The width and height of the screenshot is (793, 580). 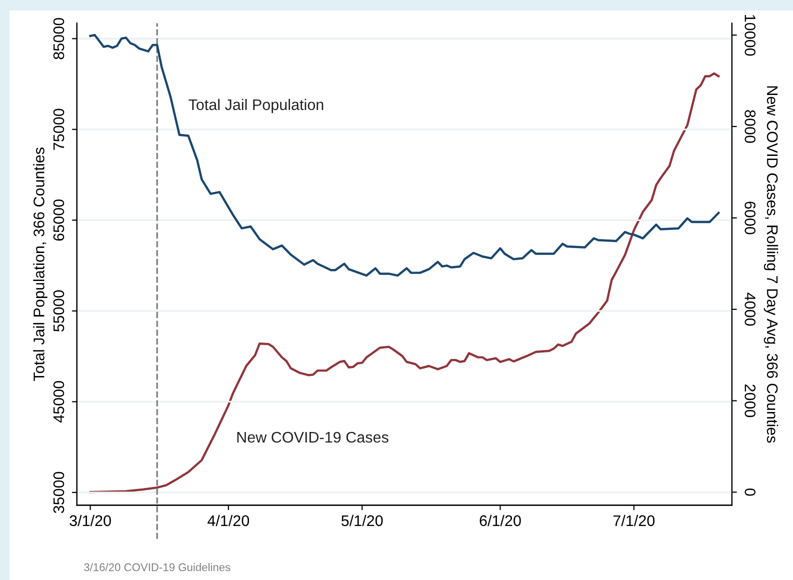 What do you see at coordinates (750, 35) in the screenshot?
I see `y2-tick-label: 10000` at bounding box center [750, 35].